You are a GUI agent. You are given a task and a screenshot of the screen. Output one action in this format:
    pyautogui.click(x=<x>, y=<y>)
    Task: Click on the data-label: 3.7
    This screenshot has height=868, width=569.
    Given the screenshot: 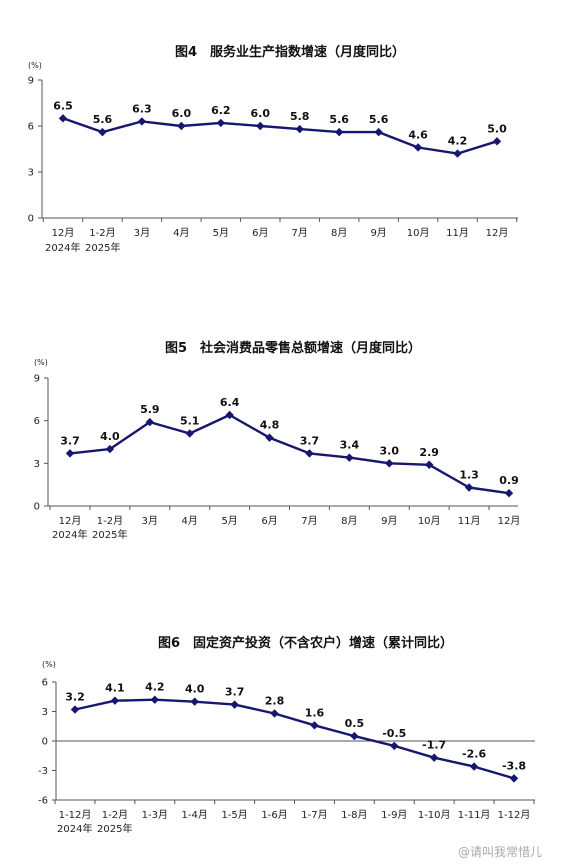 What is the action you would take?
    pyautogui.click(x=235, y=692)
    